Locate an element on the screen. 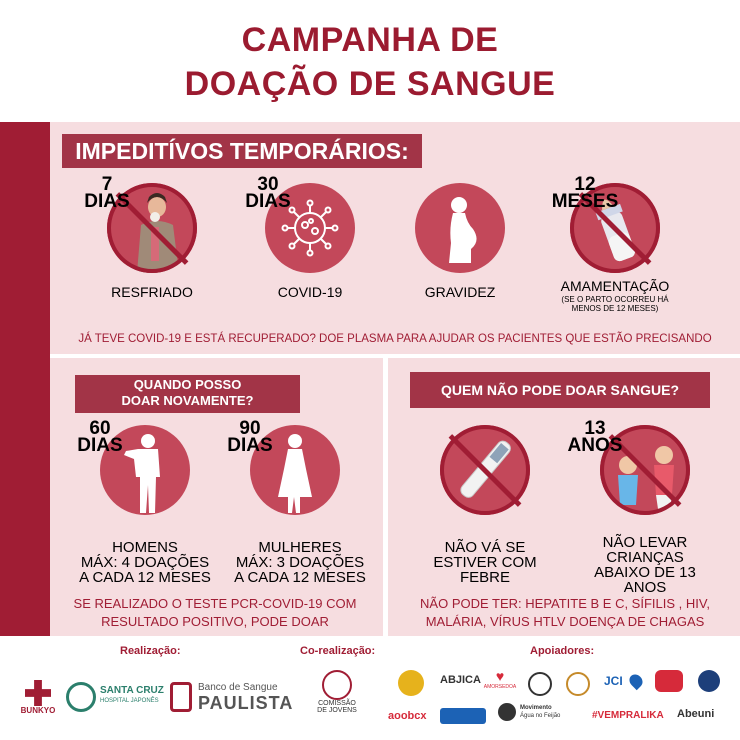 Image resolution: width=740 pixels, height=740 pixels. impedimentos-title: IMPEDITÍVOS TEMPORÁRIOS: is located at coordinates (242, 151).